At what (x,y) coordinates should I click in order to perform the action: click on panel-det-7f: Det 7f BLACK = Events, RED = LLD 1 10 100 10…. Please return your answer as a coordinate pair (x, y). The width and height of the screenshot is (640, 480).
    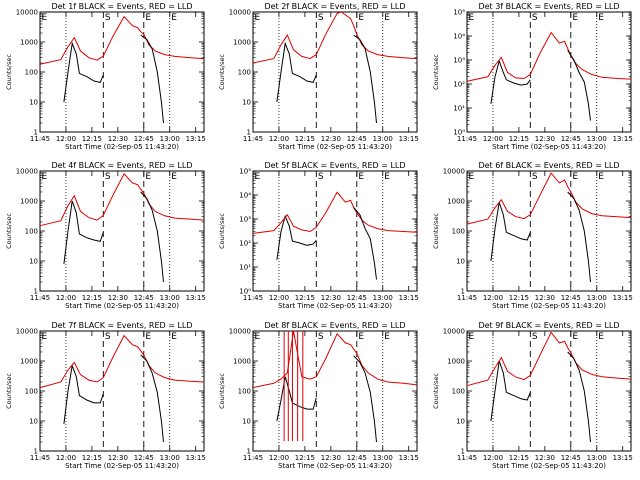
    Looking at the image, I should click on (105, 395).